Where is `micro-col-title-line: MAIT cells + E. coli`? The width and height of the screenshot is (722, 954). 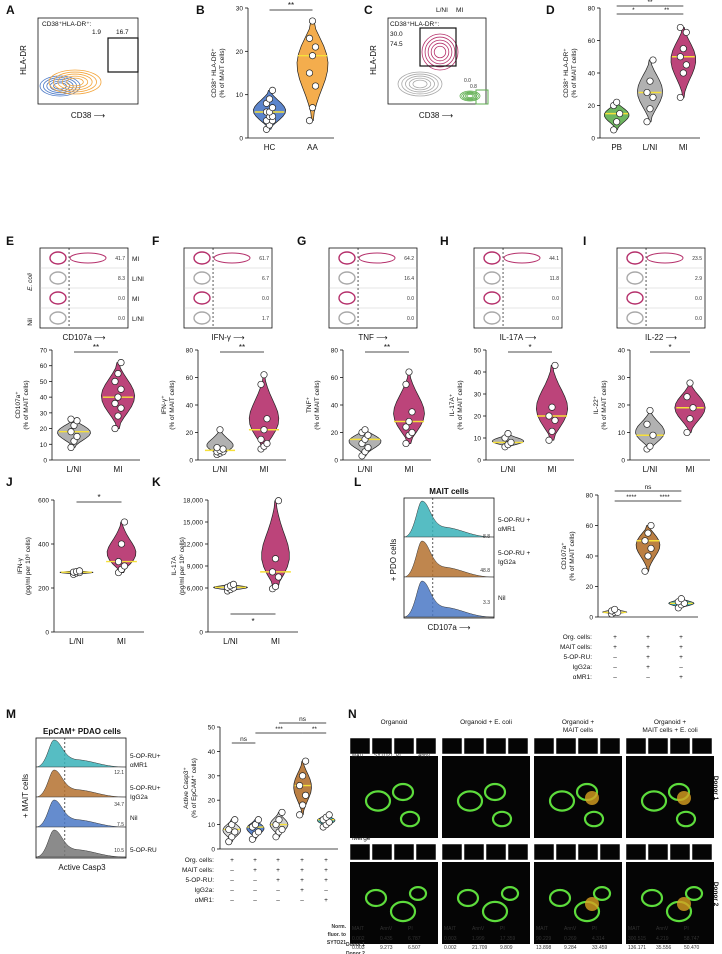
micro-col-title-line: MAIT cells + E. coli is located at coordinates (669, 730).